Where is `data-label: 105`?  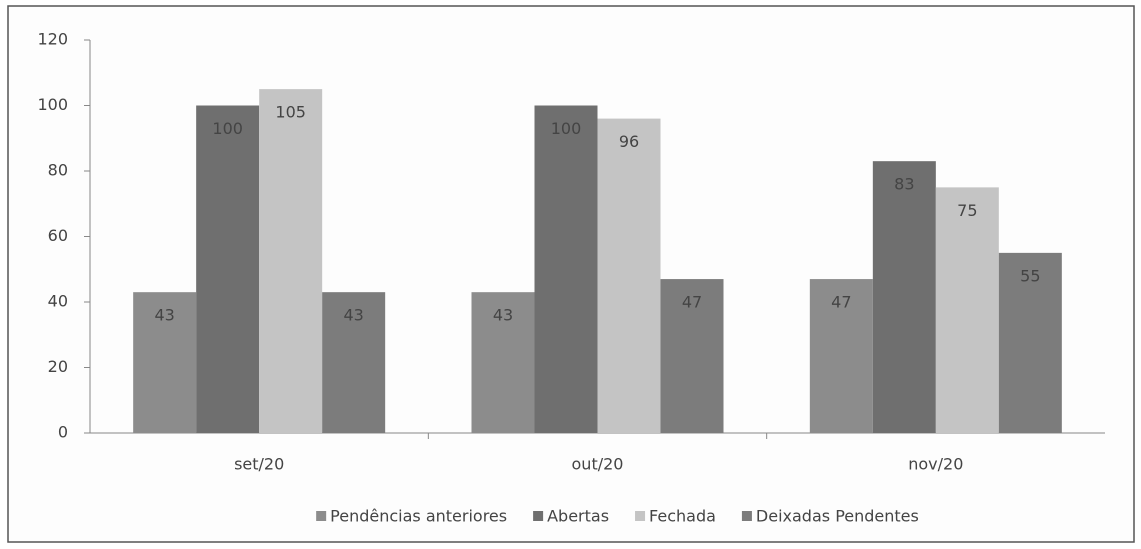
data-label: 105 is located at coordinates (290, 112).